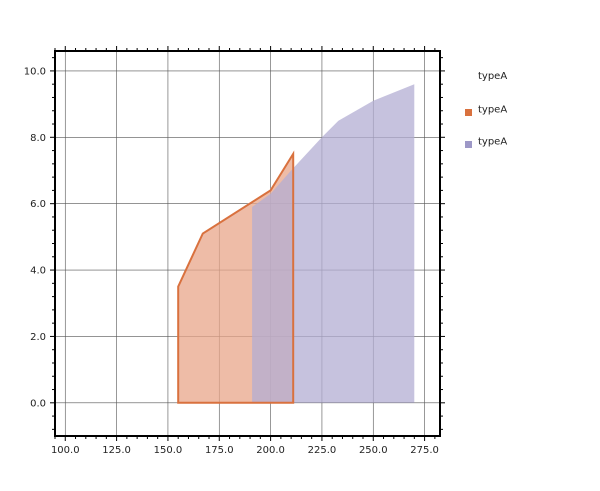 This screenshot has width=600, height=491. Describe the element at coordinates (492, 110) in the screenshot. I see `legend-label-0: typeA` at that location.